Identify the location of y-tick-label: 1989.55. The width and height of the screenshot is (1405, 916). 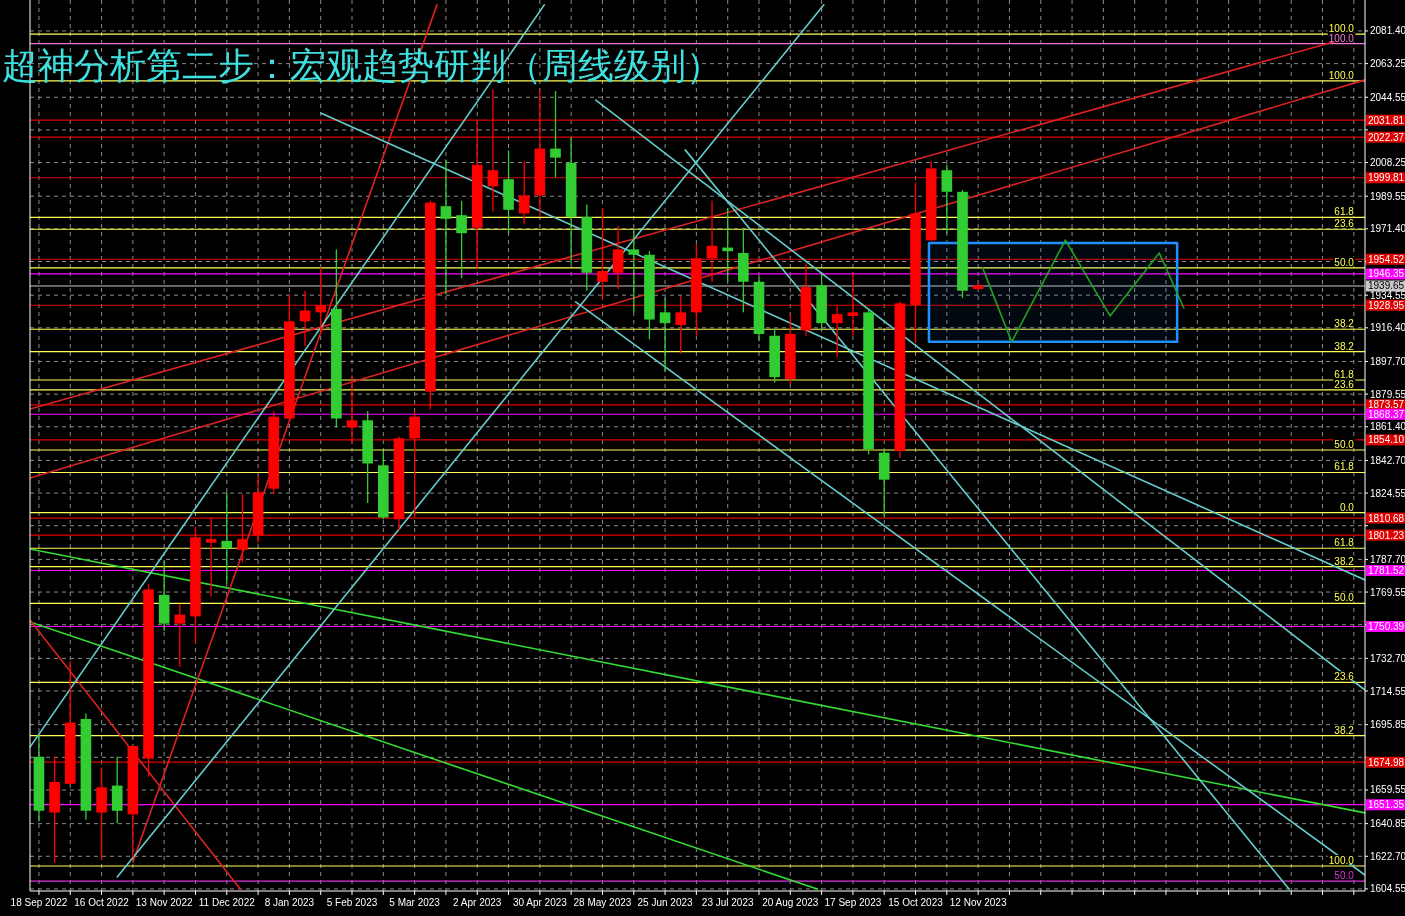
(1387, 196).